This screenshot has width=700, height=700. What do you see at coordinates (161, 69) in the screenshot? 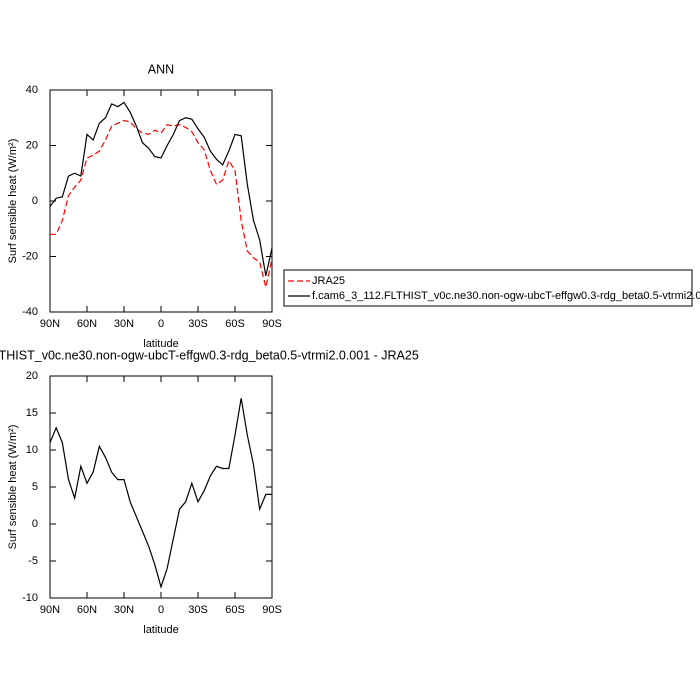
I see `chart-title: ANN` at bounding box center [161, 69].